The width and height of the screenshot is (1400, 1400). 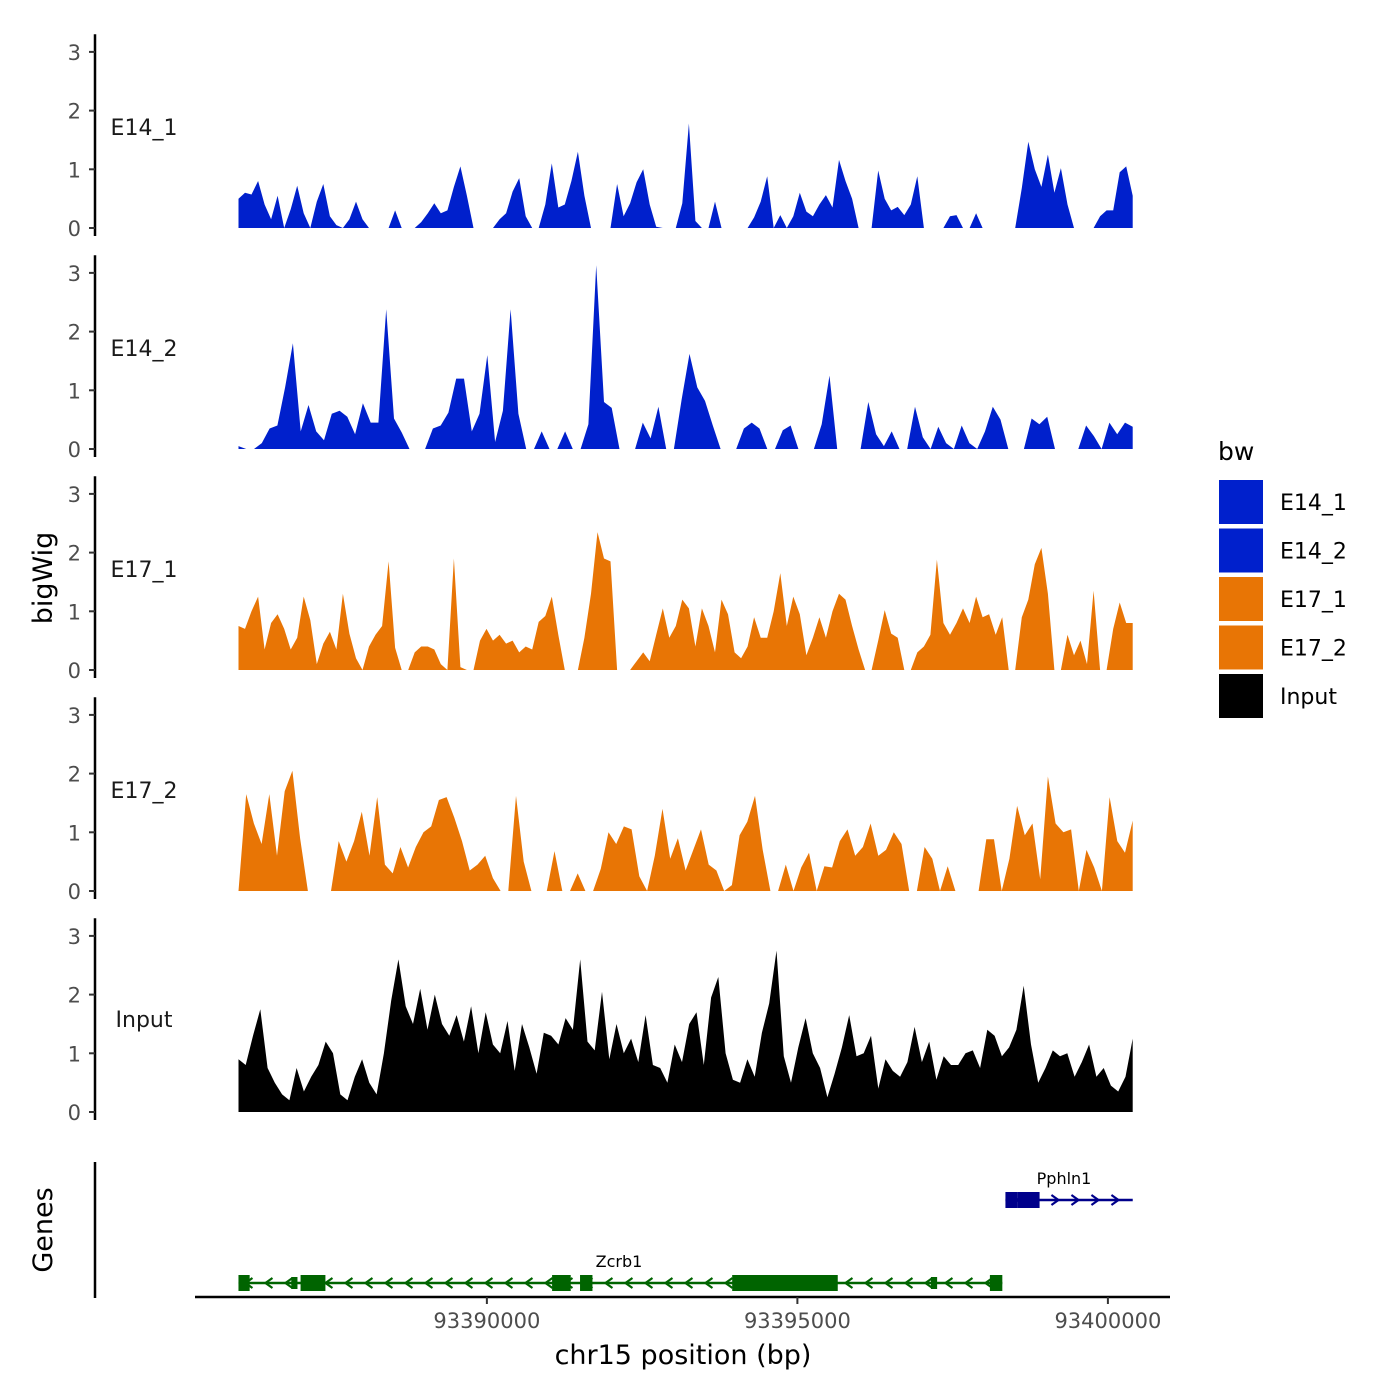 I want to click on area-input, so click(x=685, y=1031).